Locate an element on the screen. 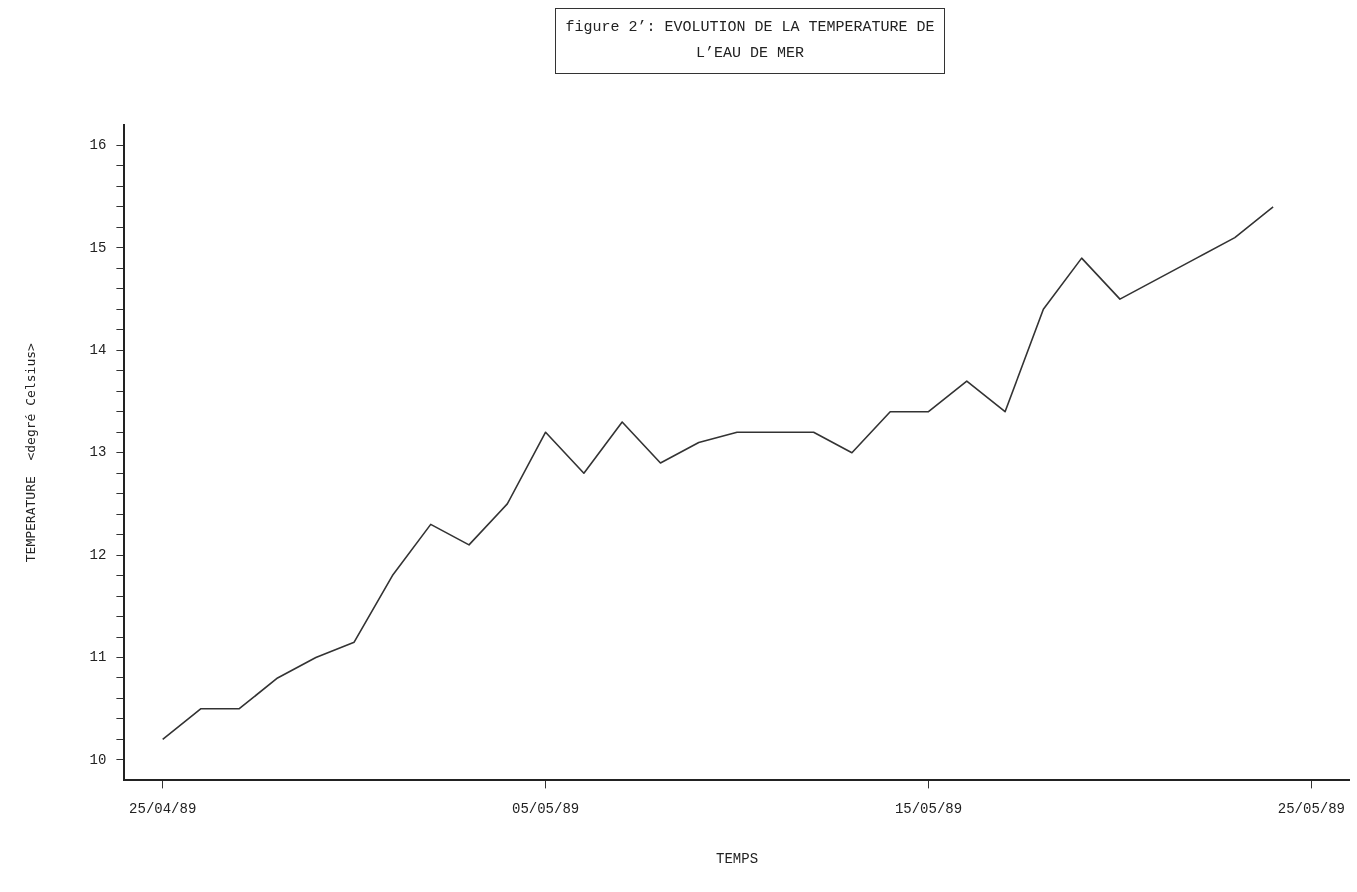  y-tick-label: 10 is located at coordinates (98, 759).